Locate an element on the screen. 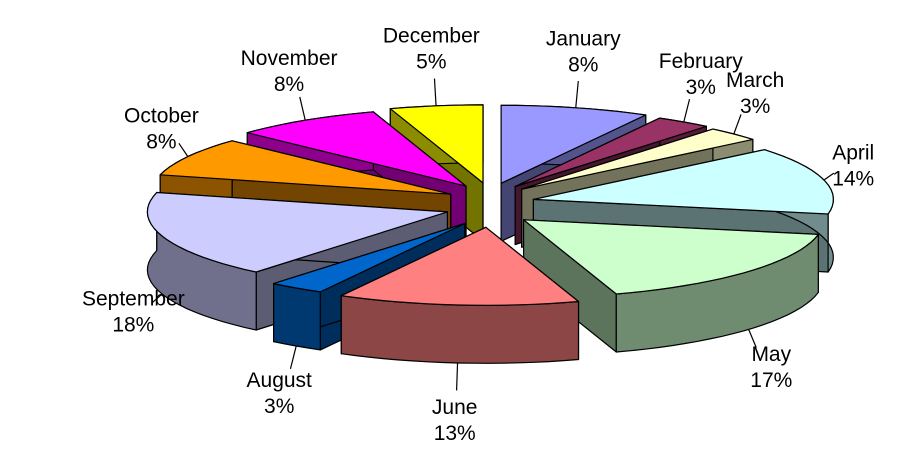  slice-label: December is located at coordinates (431, 35).